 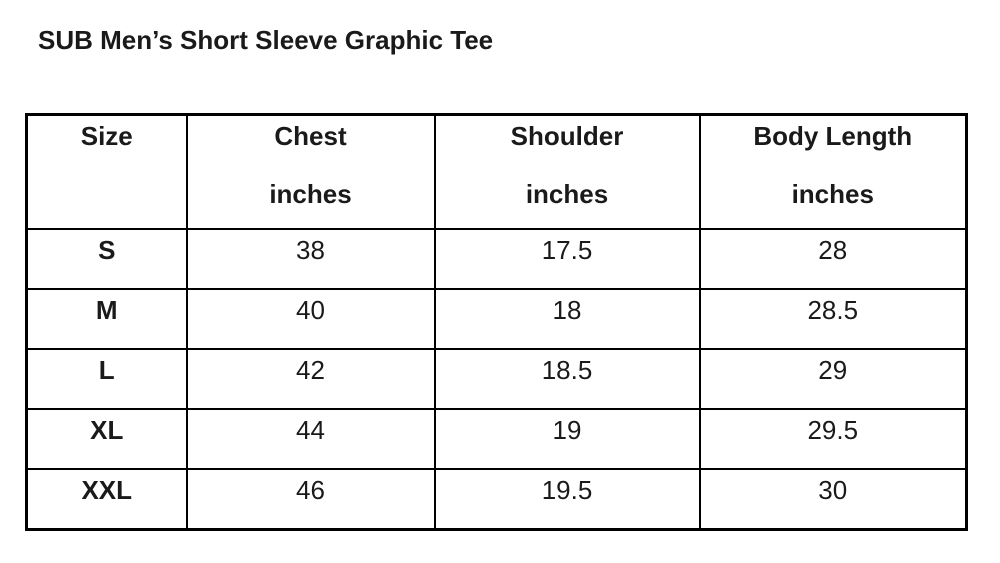 I want to click on column-header-label: Chest, so click(x=310, y=136).